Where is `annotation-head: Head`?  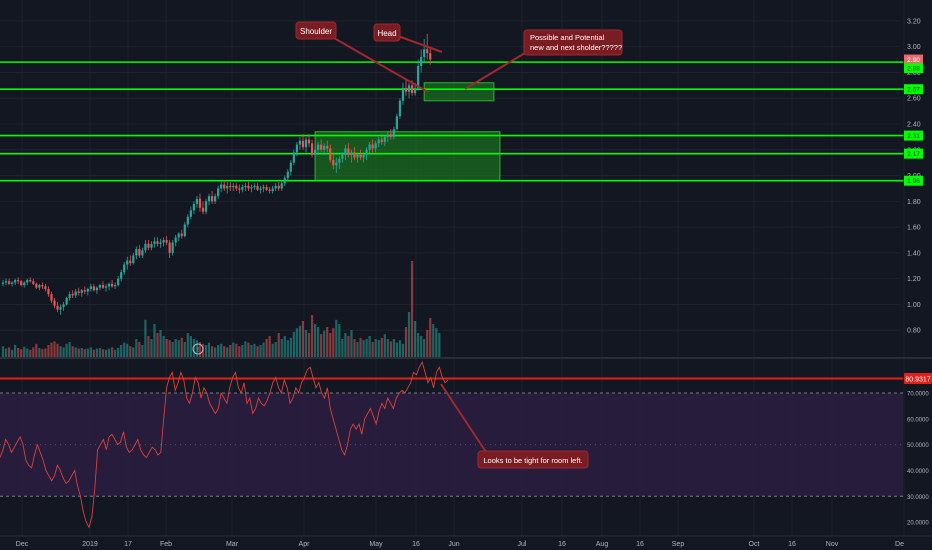 annotation-head: Head is located at coordinates (408, 38).